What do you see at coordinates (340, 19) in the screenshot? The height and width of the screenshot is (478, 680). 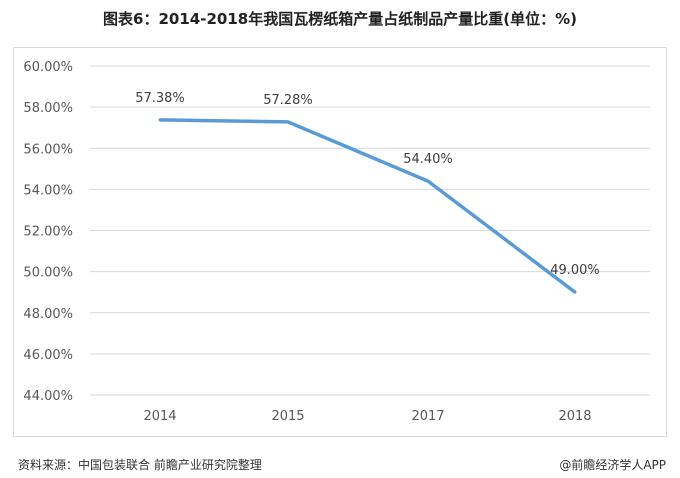 I see `chart-title: 图表6：2014-2018年我国瓦楞纸箱产量占纸制品产量比重(单位：%)` at bounding box center [340, 19].